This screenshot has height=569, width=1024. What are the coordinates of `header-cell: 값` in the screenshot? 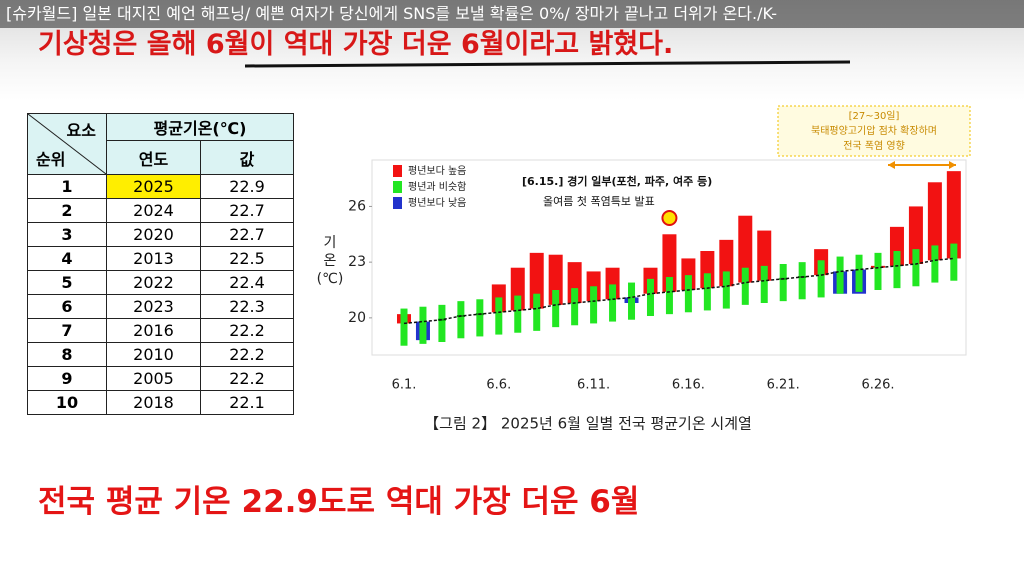 It's located at (247, 157).